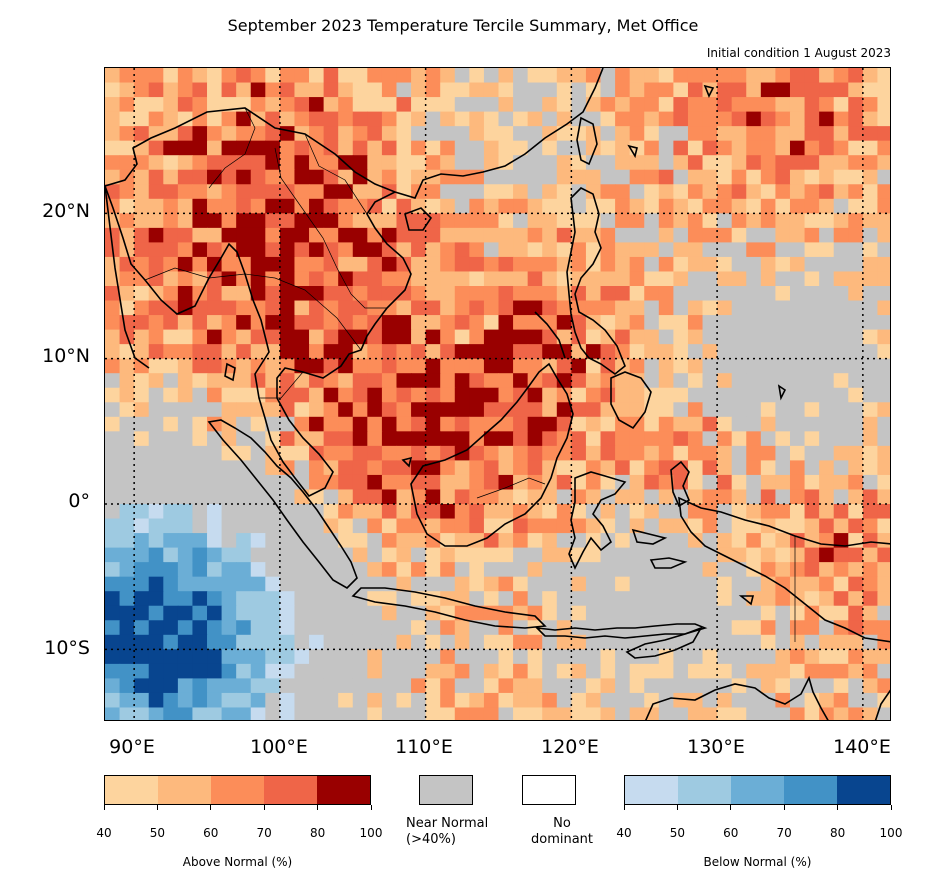 This screenshot has height=893, width=926. Describe the element at coordinates (466, 832) in the screenshot. I see `near-normal-label: Near Normal (>40%)` at that location.